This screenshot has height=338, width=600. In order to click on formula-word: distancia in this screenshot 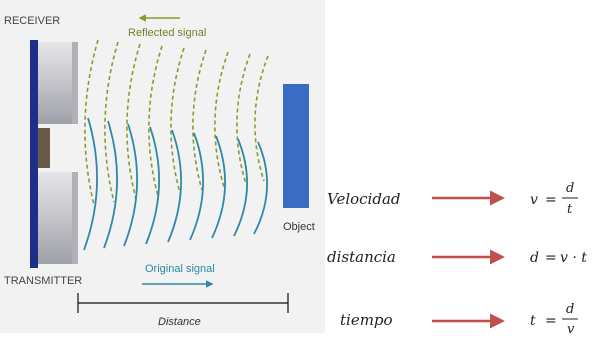, I will do `click(361, 257)`.